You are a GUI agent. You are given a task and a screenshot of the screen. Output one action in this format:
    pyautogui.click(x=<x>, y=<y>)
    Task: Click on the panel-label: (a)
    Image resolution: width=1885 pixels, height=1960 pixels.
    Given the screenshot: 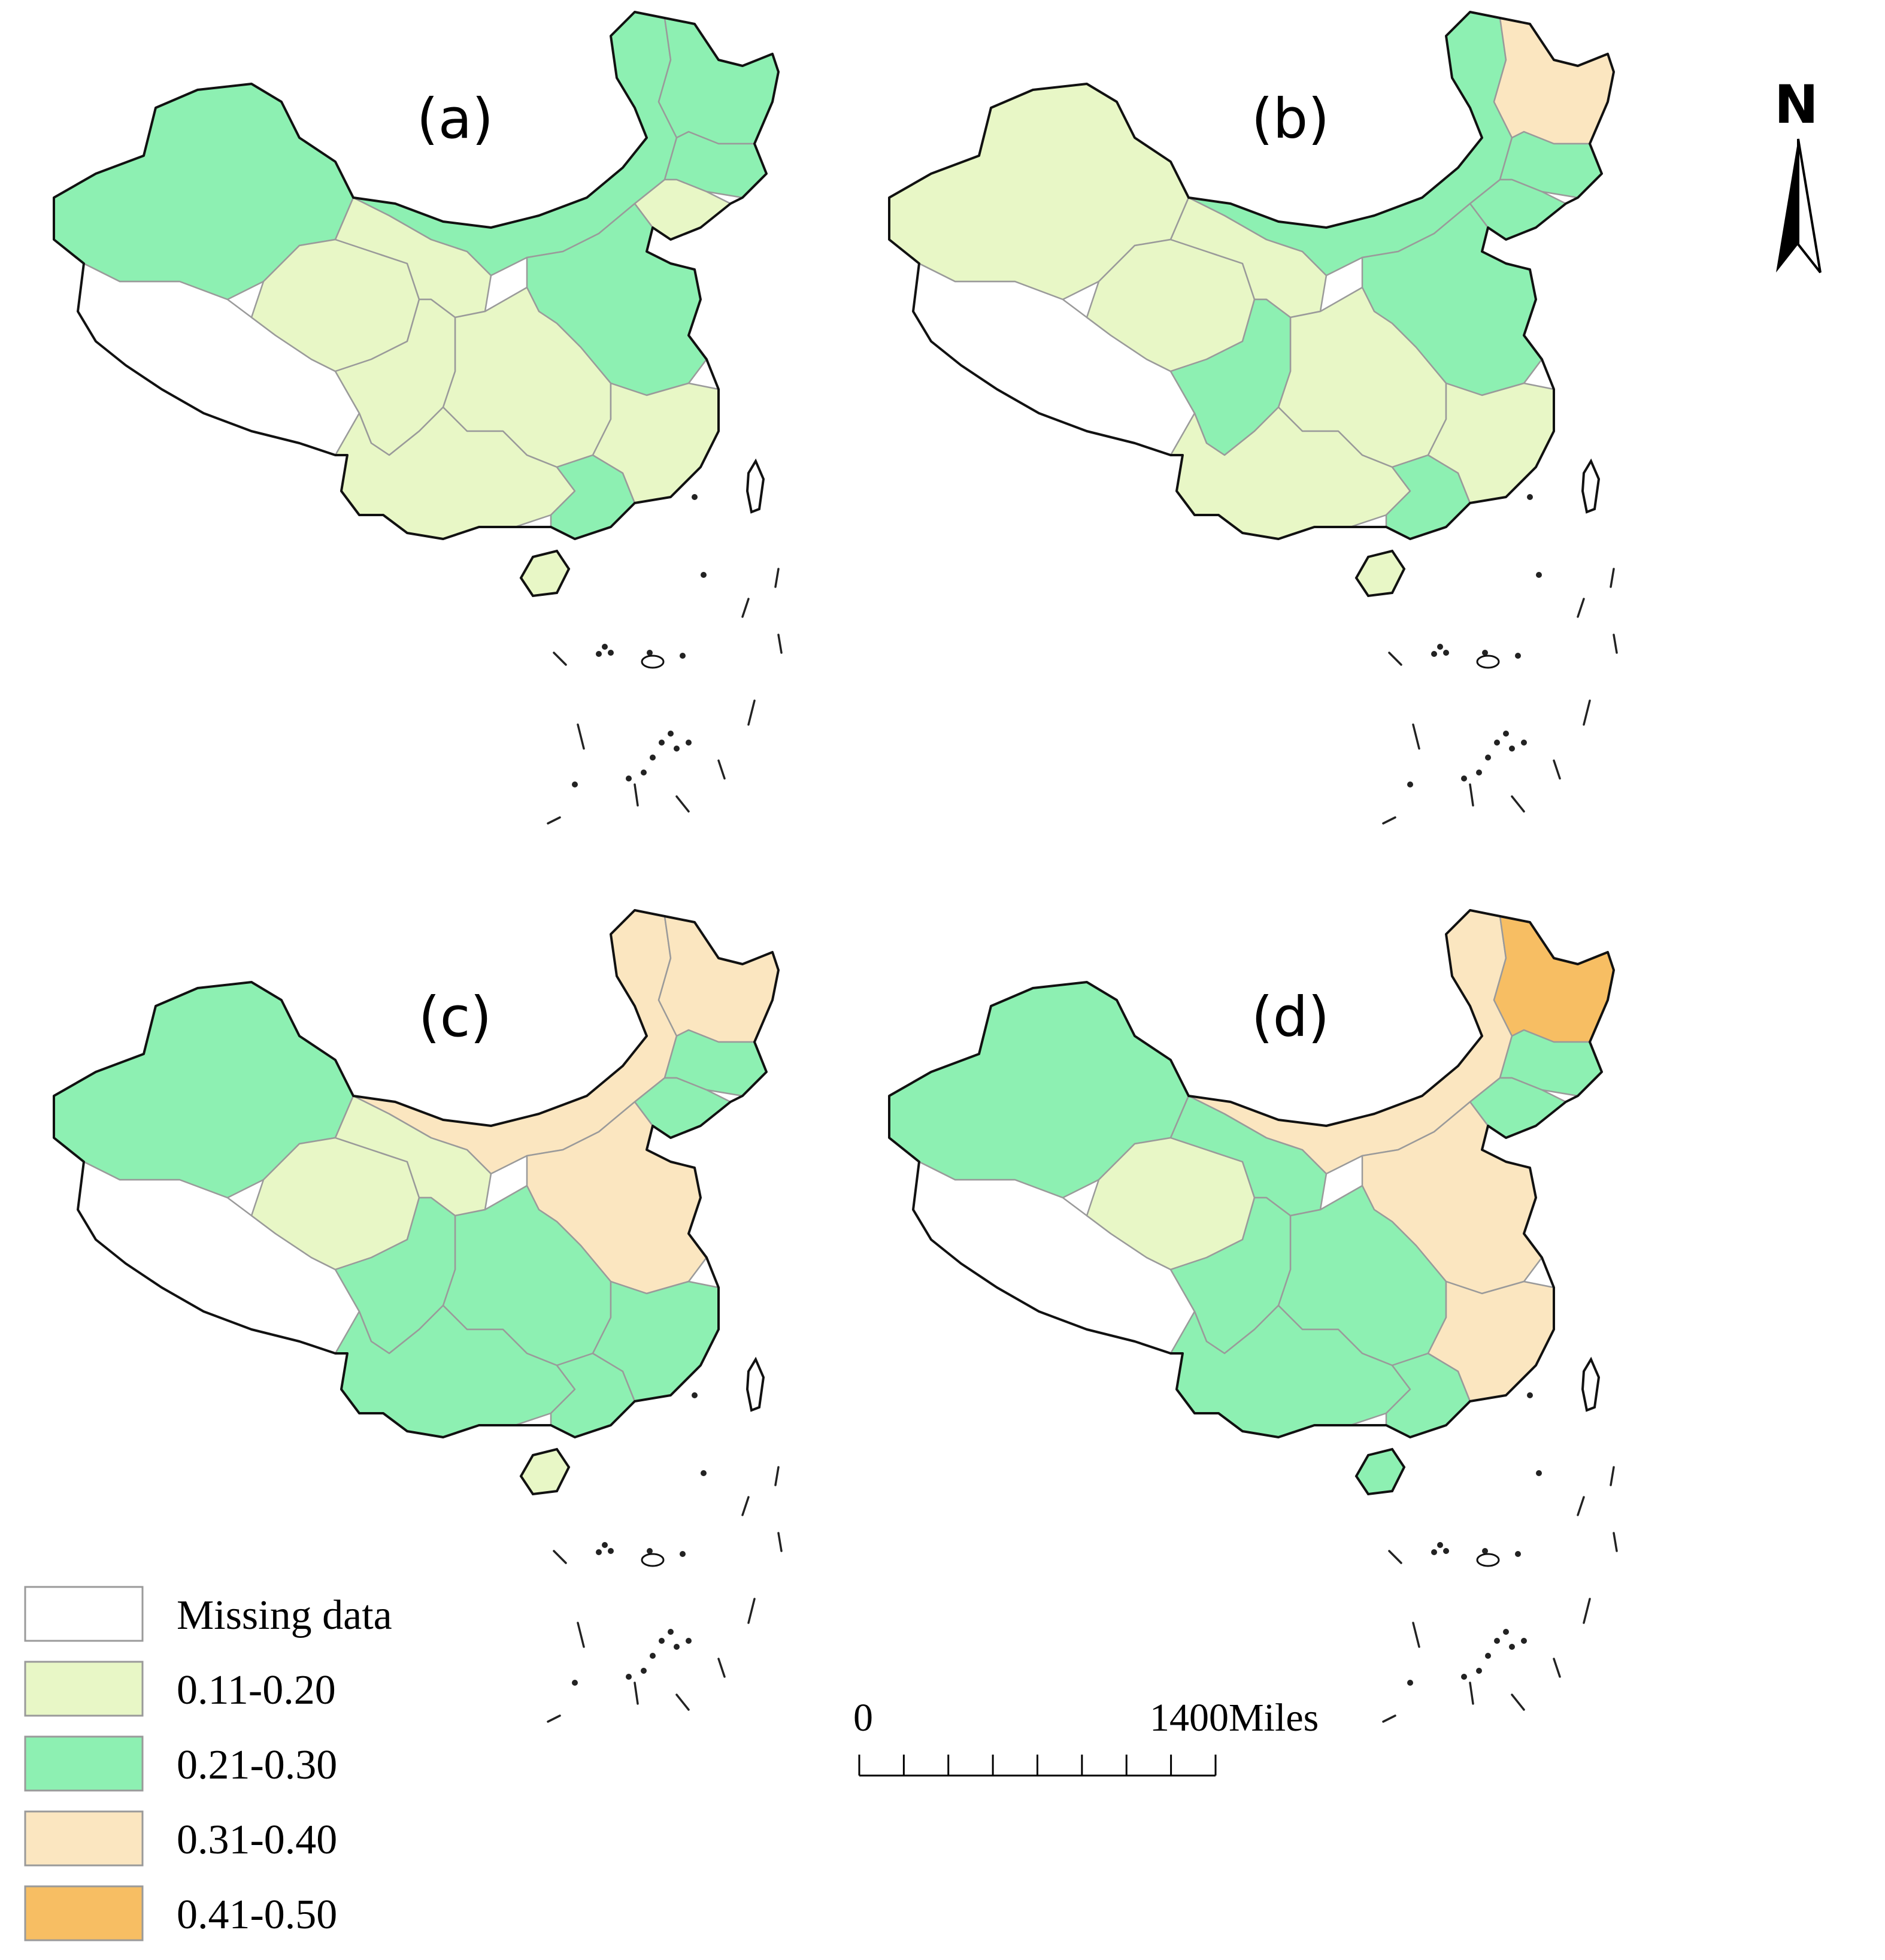 What is the action you would take?
    pyautogui.click(x=455, y=119)
    